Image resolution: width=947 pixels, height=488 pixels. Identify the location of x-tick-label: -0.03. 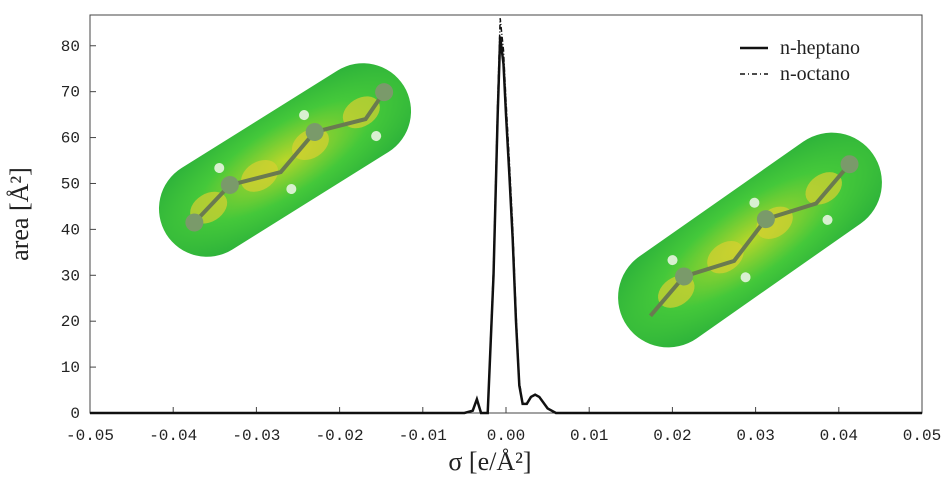
(256, 436).